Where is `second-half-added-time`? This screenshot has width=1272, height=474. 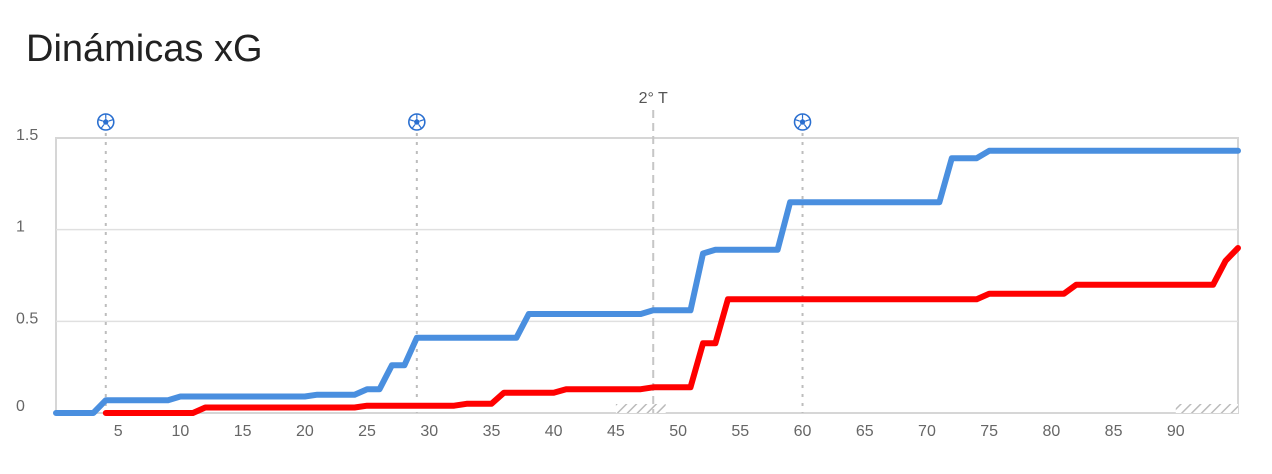
second-half-added-time is located at coordinates (1206, 408).